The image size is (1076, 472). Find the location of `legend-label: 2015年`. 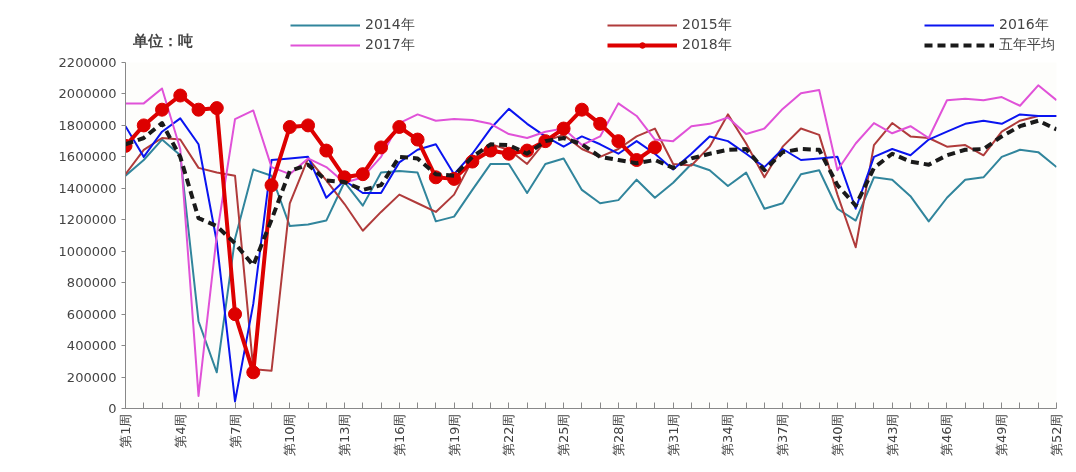

legend-label: 2015年 is located at coordinates (707, 25).